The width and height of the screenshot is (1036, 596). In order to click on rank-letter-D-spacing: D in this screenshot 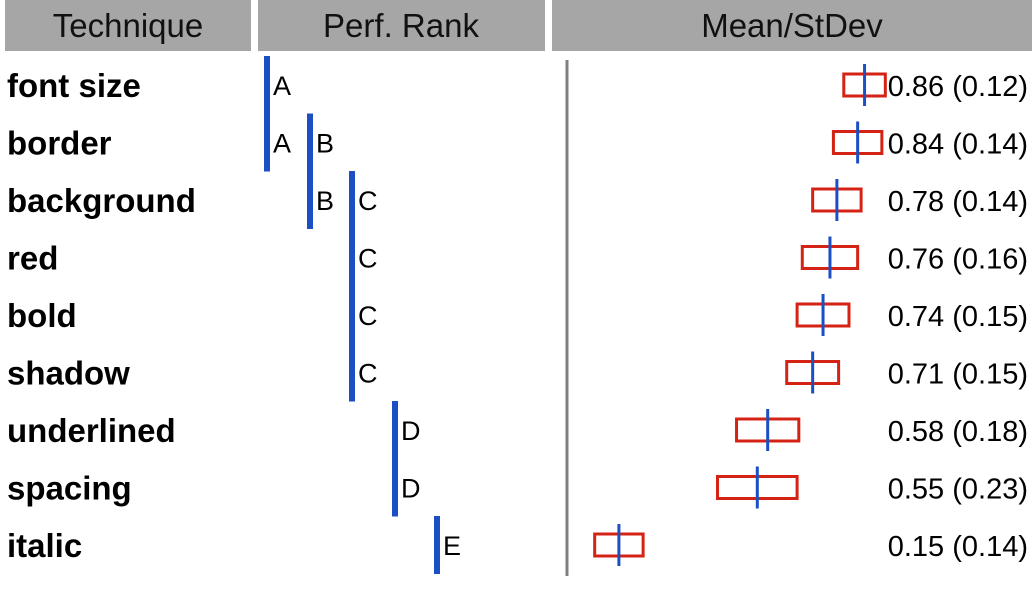, I will do `click(411, 489)`.